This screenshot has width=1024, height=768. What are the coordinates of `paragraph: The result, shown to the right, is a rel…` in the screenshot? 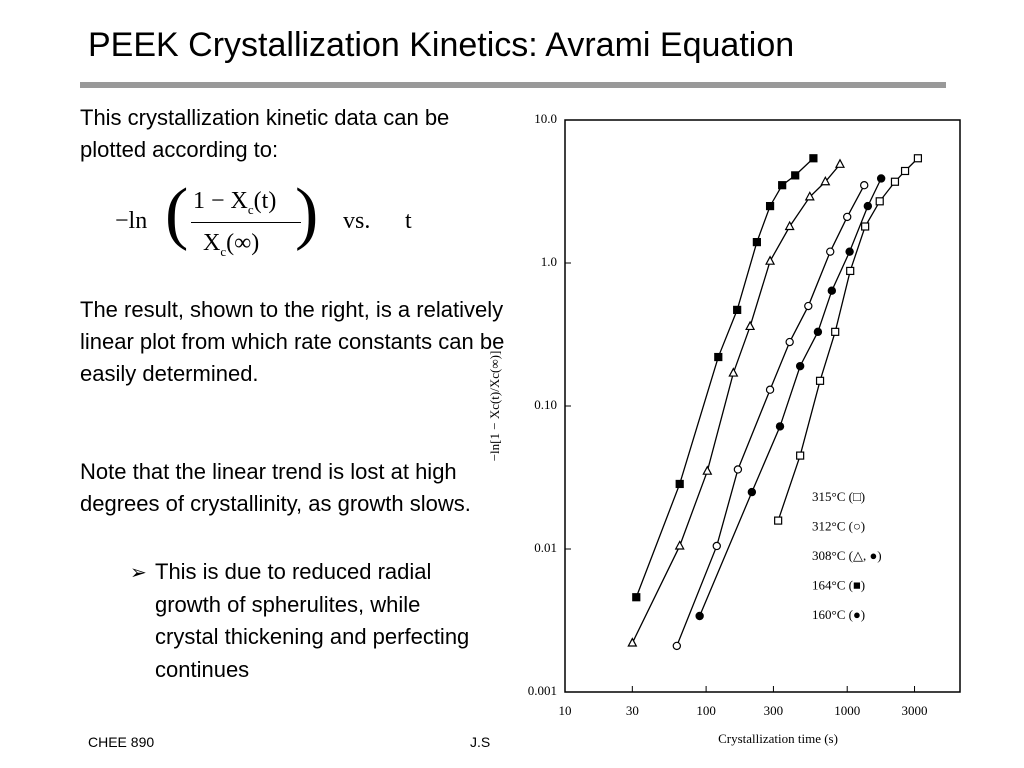 It's located at (292, 341).